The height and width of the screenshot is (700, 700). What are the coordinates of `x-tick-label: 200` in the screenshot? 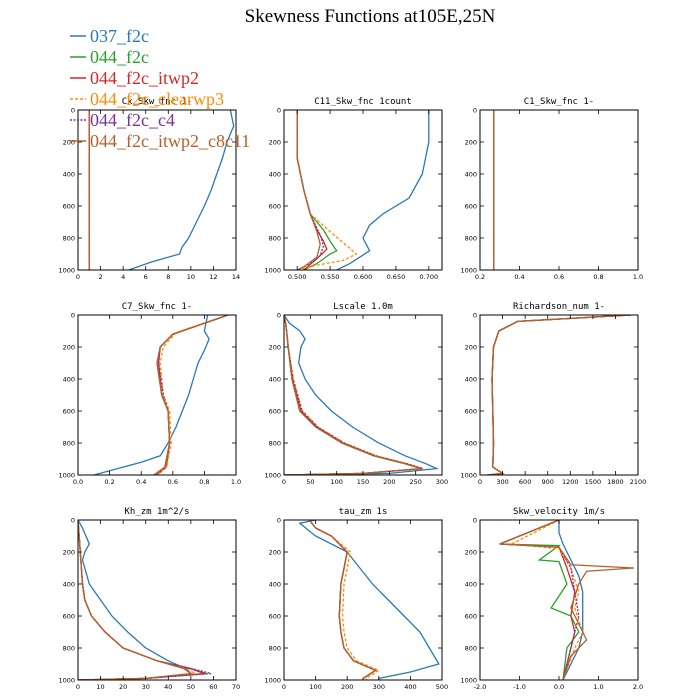 It's located at (347, 687).